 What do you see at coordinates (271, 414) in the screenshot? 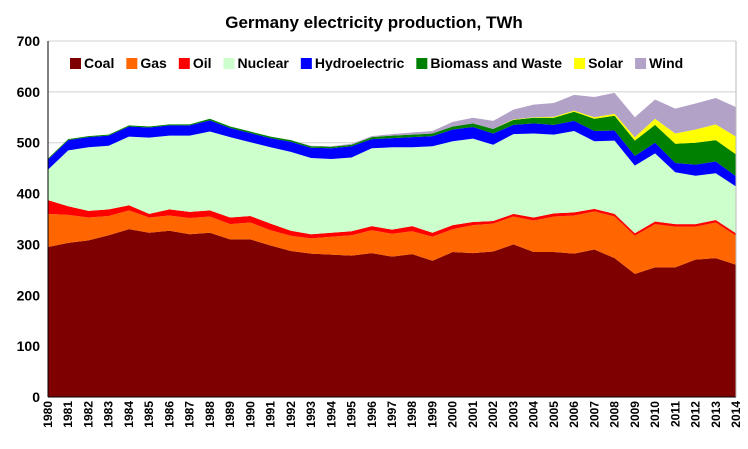
I see `x-tick-label: 1991` at bounding box center [271, 414].